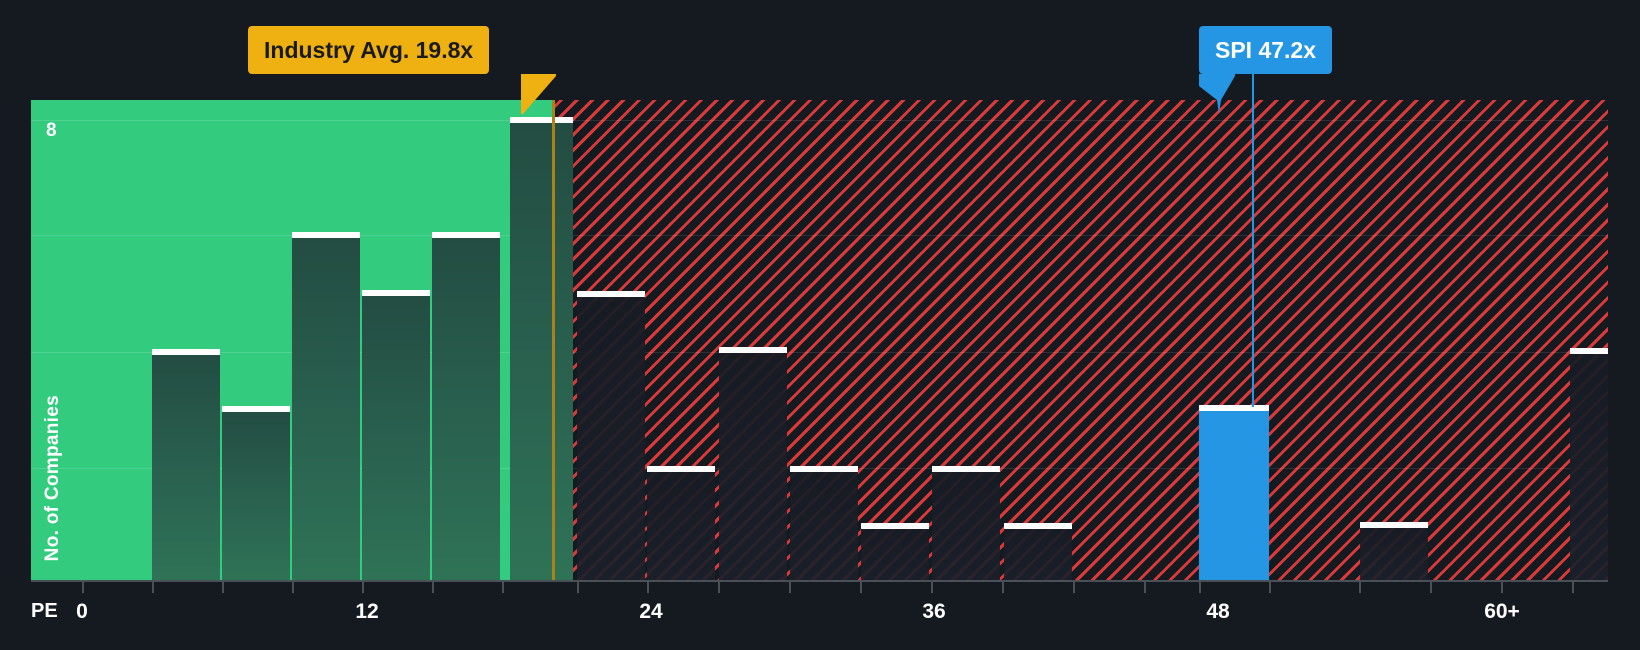 The image size is (1640, 650). Describe the element at coordinates (538, 94) in the screenshot. I see `industry-average-callout-tail` at that location.